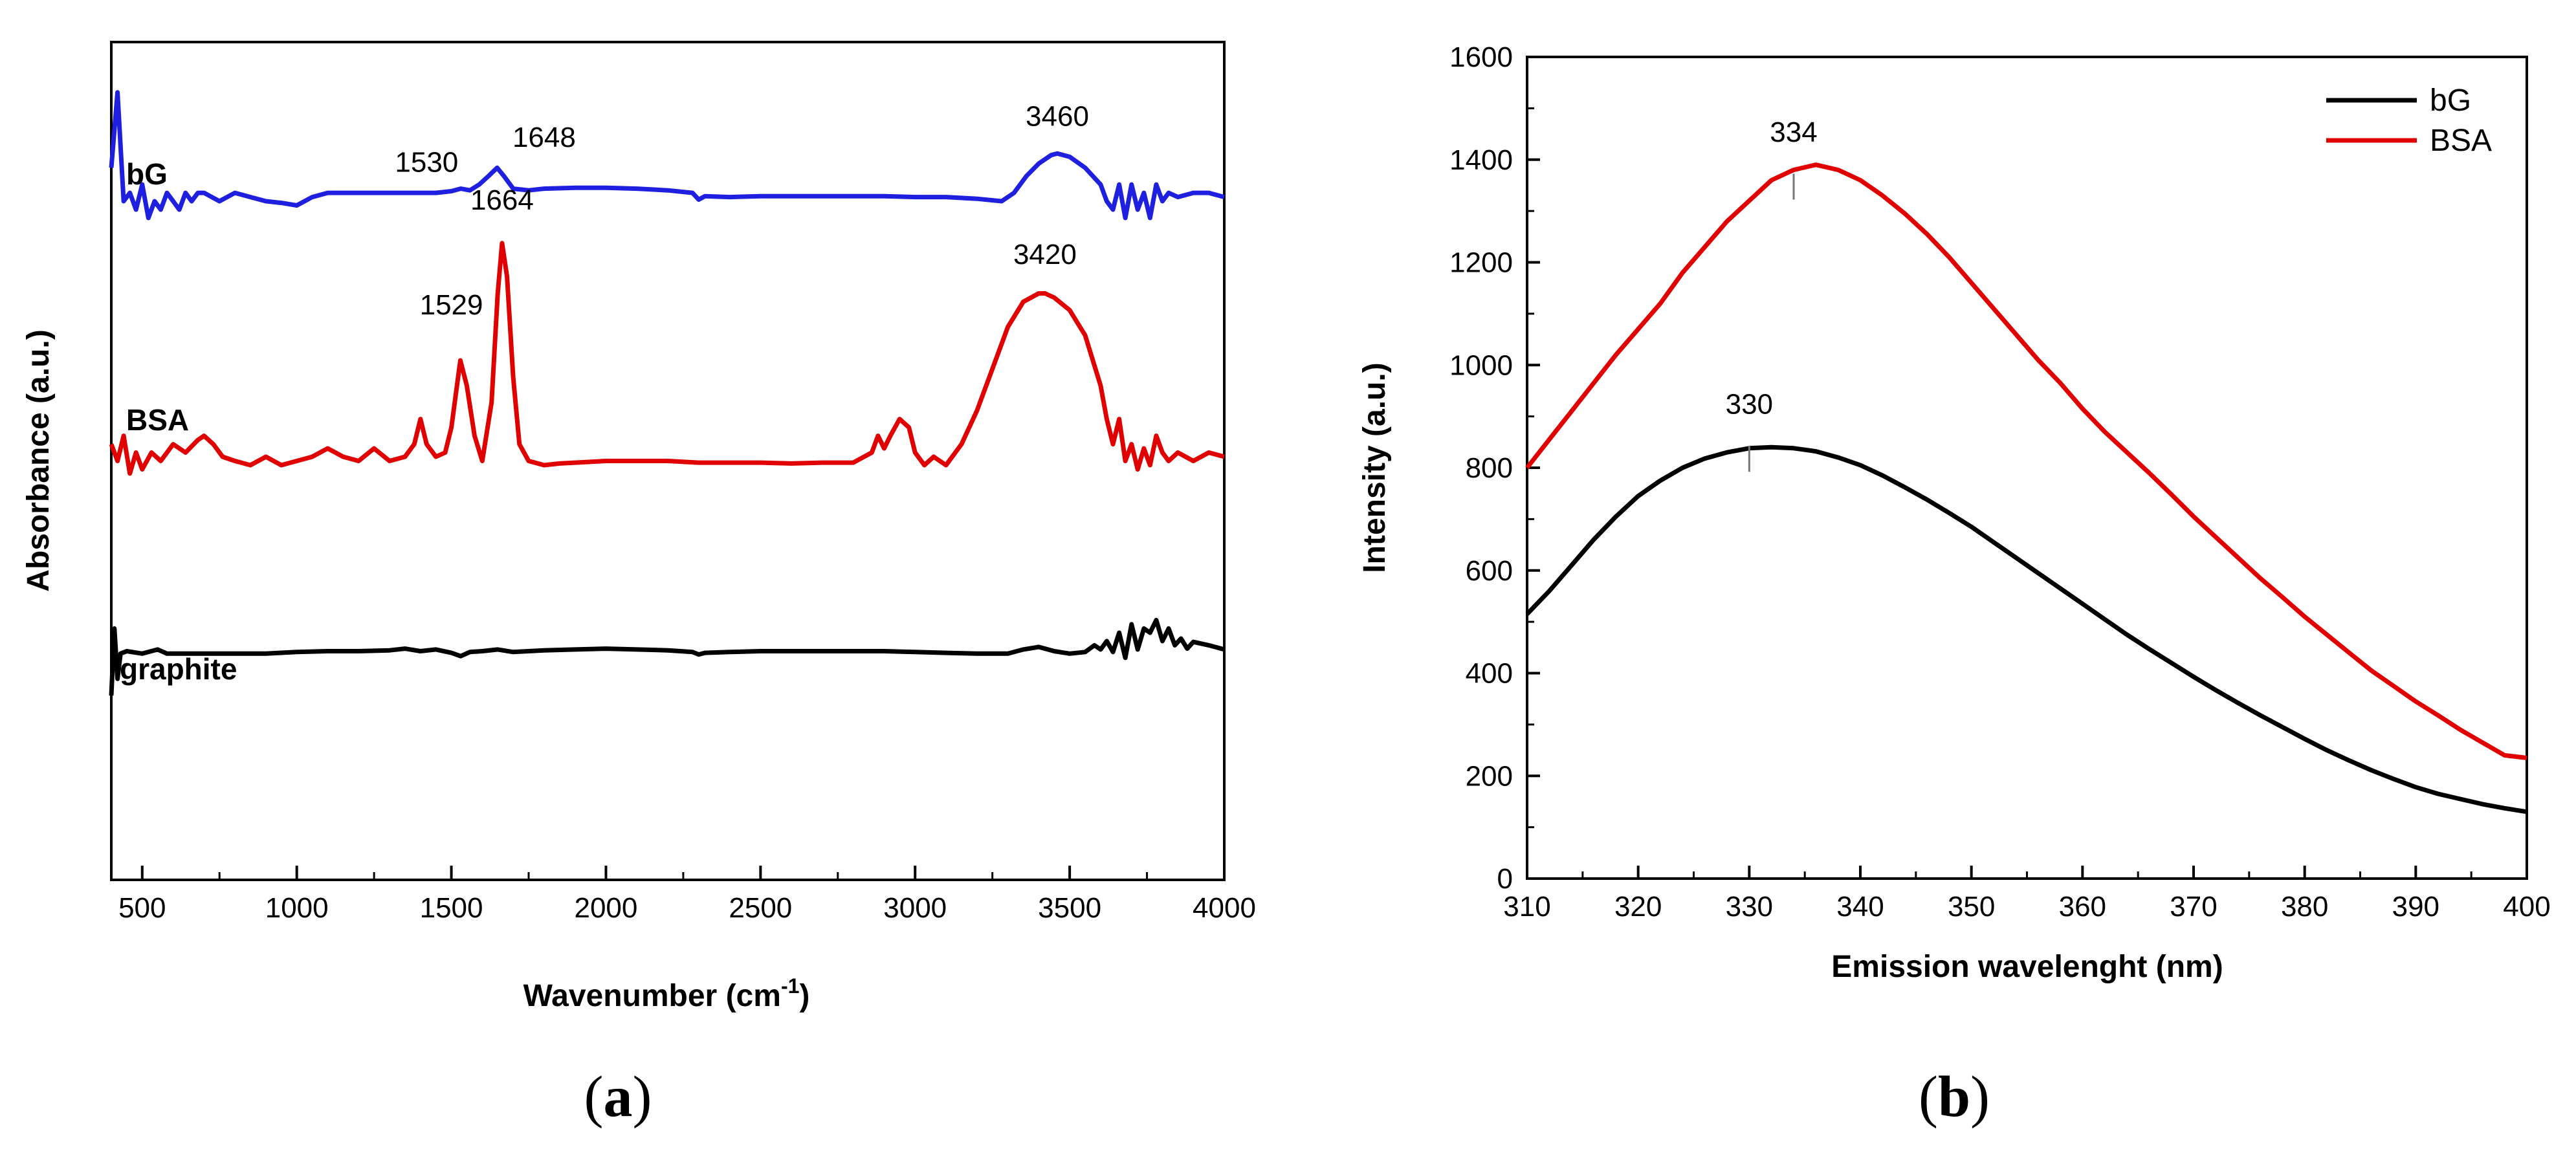  What do you see at coordinates (1481, 365) in the screenshot?
I see `panel-b-y-tick-label: 1000` at bounding box center [1481, 365].